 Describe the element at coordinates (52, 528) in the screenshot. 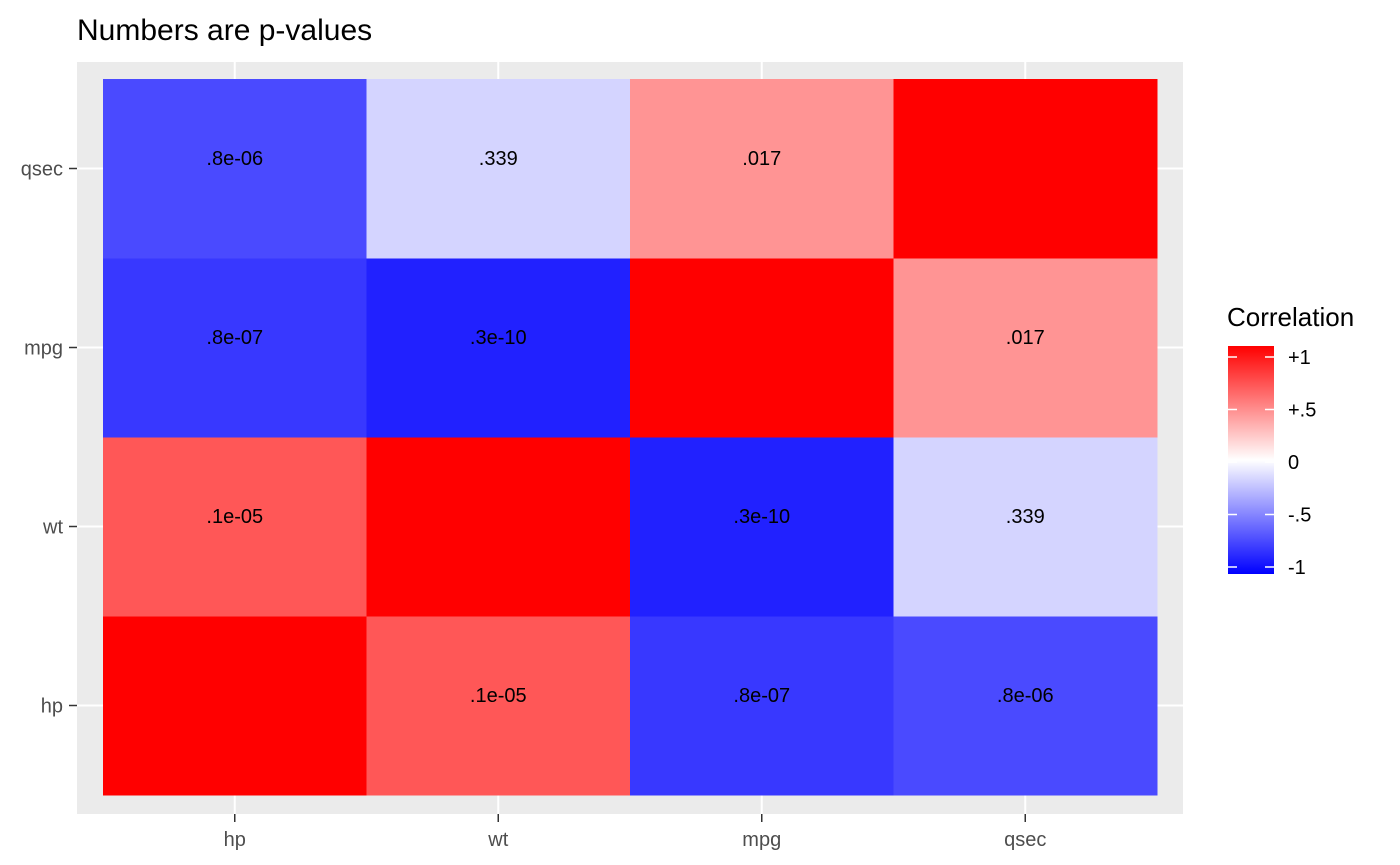

I see `y-tick-label-wt: wt` at that location.